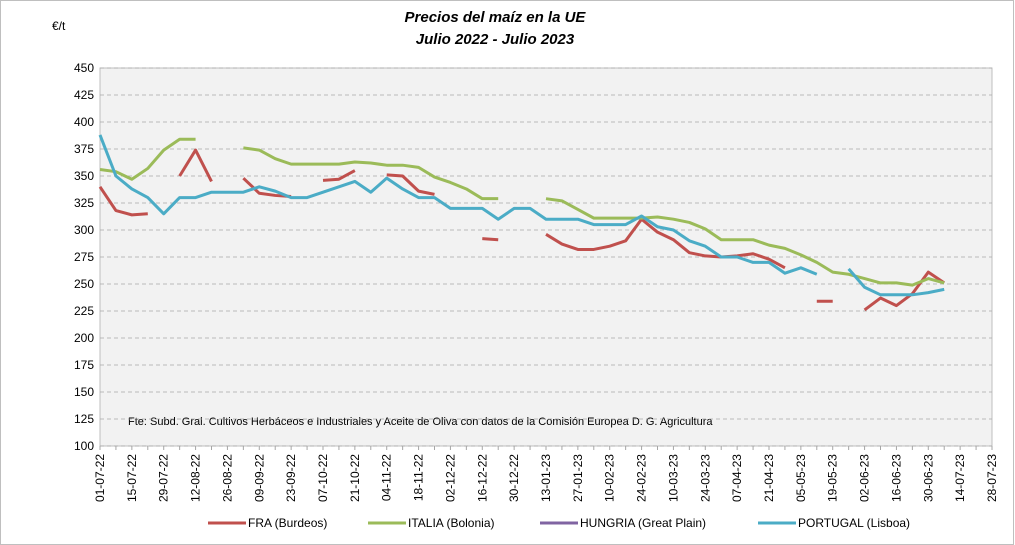  Describe the element at coordinates (132, 478) in the screenshot. I see `x-tick-label: 15-07-22` at that location.